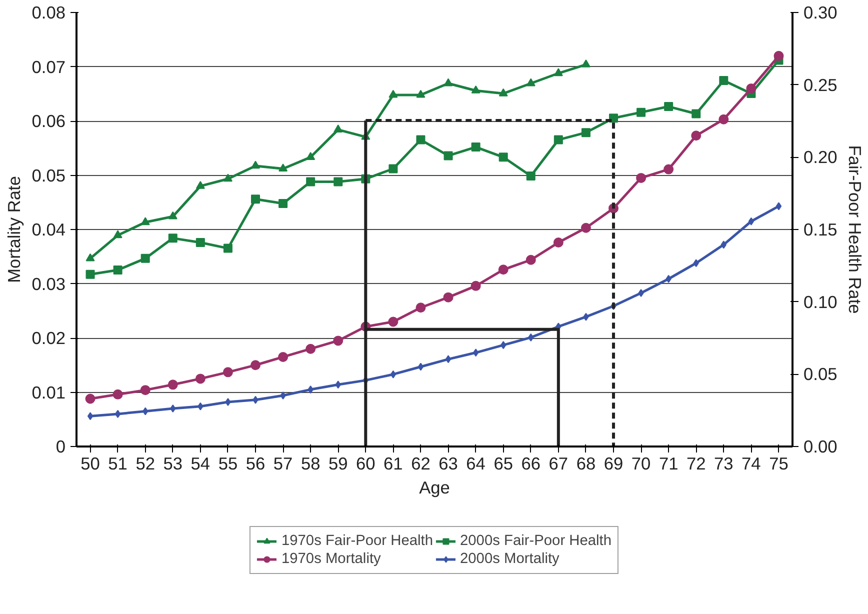  I want to click on x-tick-label: 64, so click(476, 464).